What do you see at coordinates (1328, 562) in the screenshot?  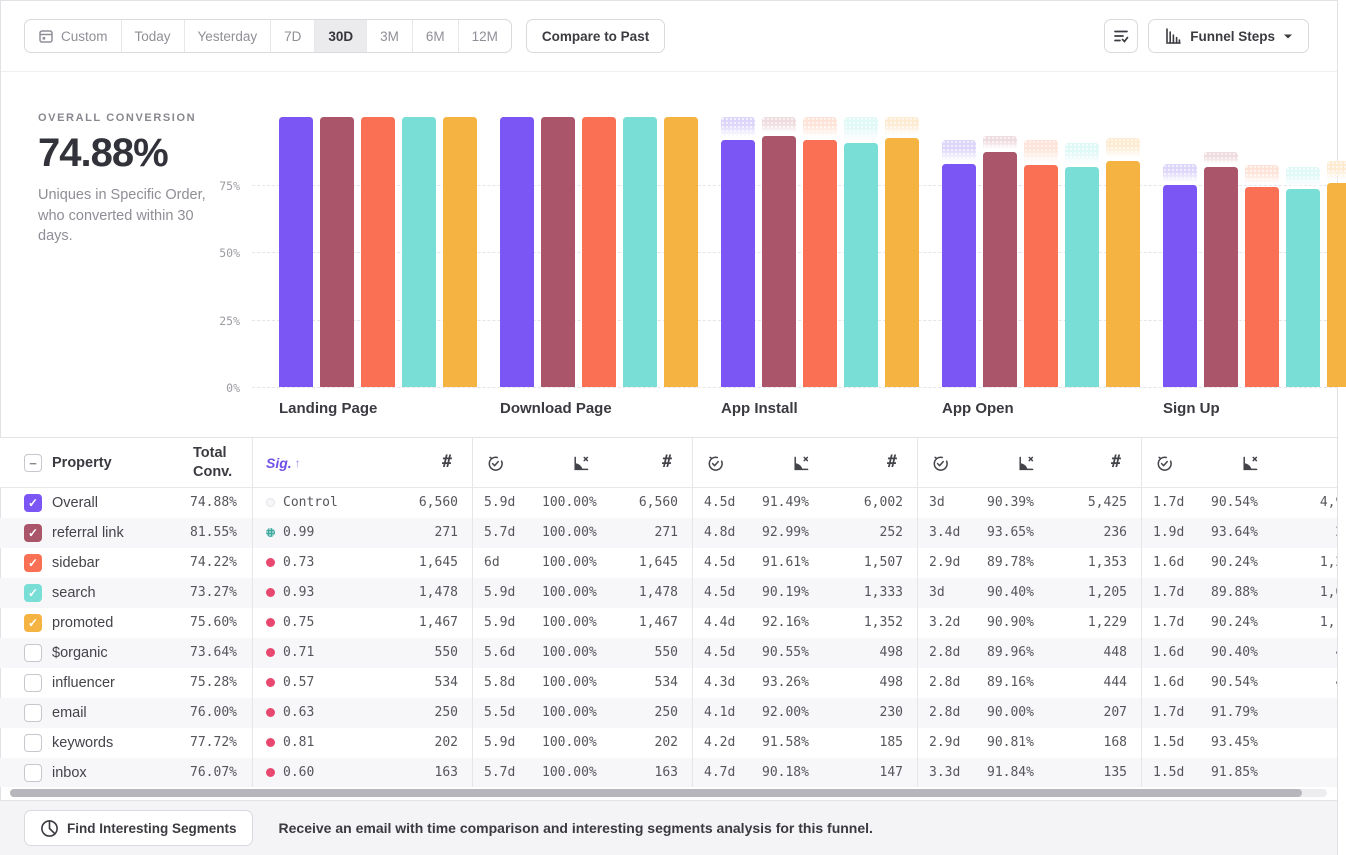 I see `step-5-count: 1,221` at bounding box center [1328, 562].